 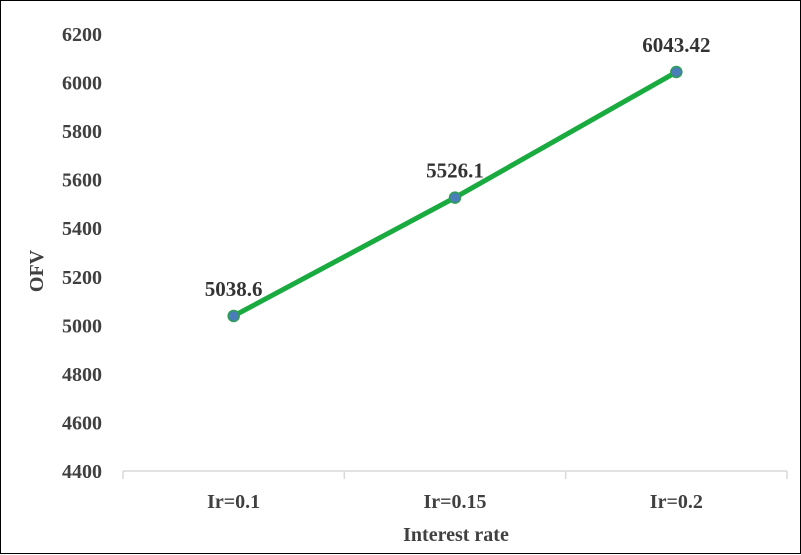 What do you see at coordinates (82, 326) in the screenshot?
I see `y-tick-label: 5000` at bounding box center [82, 326].